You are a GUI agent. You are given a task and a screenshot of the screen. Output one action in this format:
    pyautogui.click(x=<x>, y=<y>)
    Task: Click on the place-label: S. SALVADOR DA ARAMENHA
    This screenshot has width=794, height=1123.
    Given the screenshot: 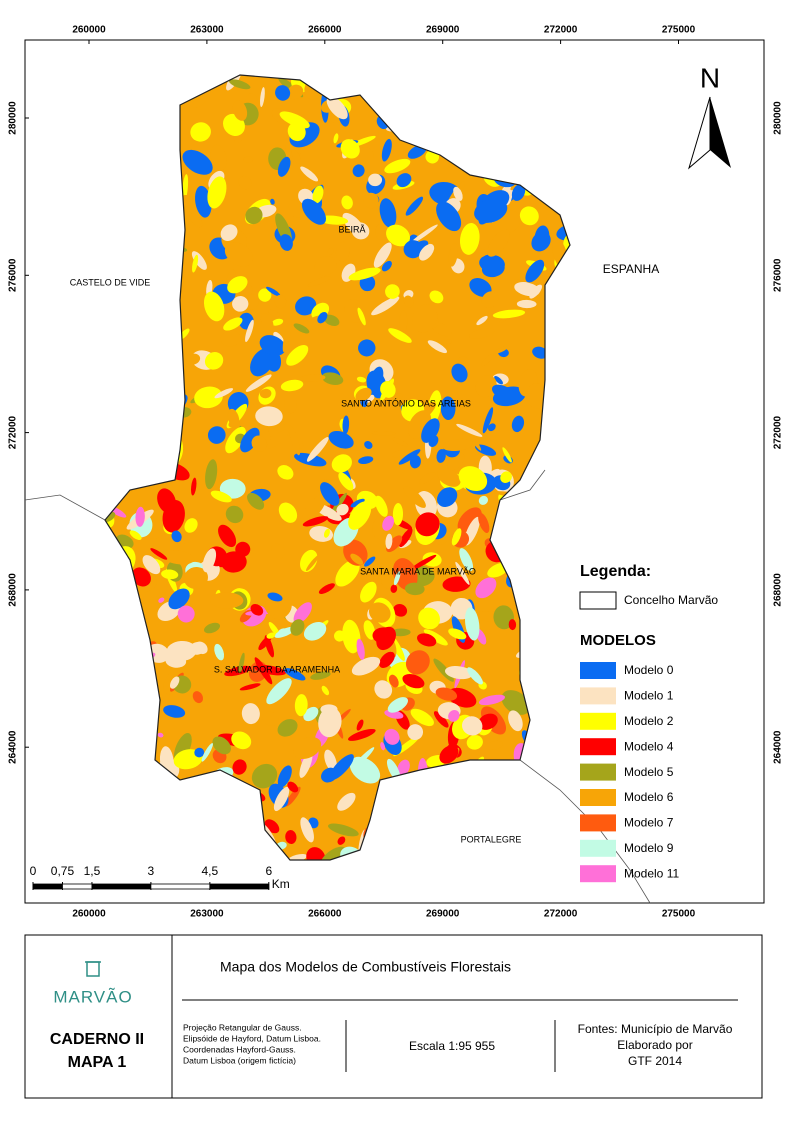 What is the action you would take?
    pyautogui.click(x=277, y=669)
    